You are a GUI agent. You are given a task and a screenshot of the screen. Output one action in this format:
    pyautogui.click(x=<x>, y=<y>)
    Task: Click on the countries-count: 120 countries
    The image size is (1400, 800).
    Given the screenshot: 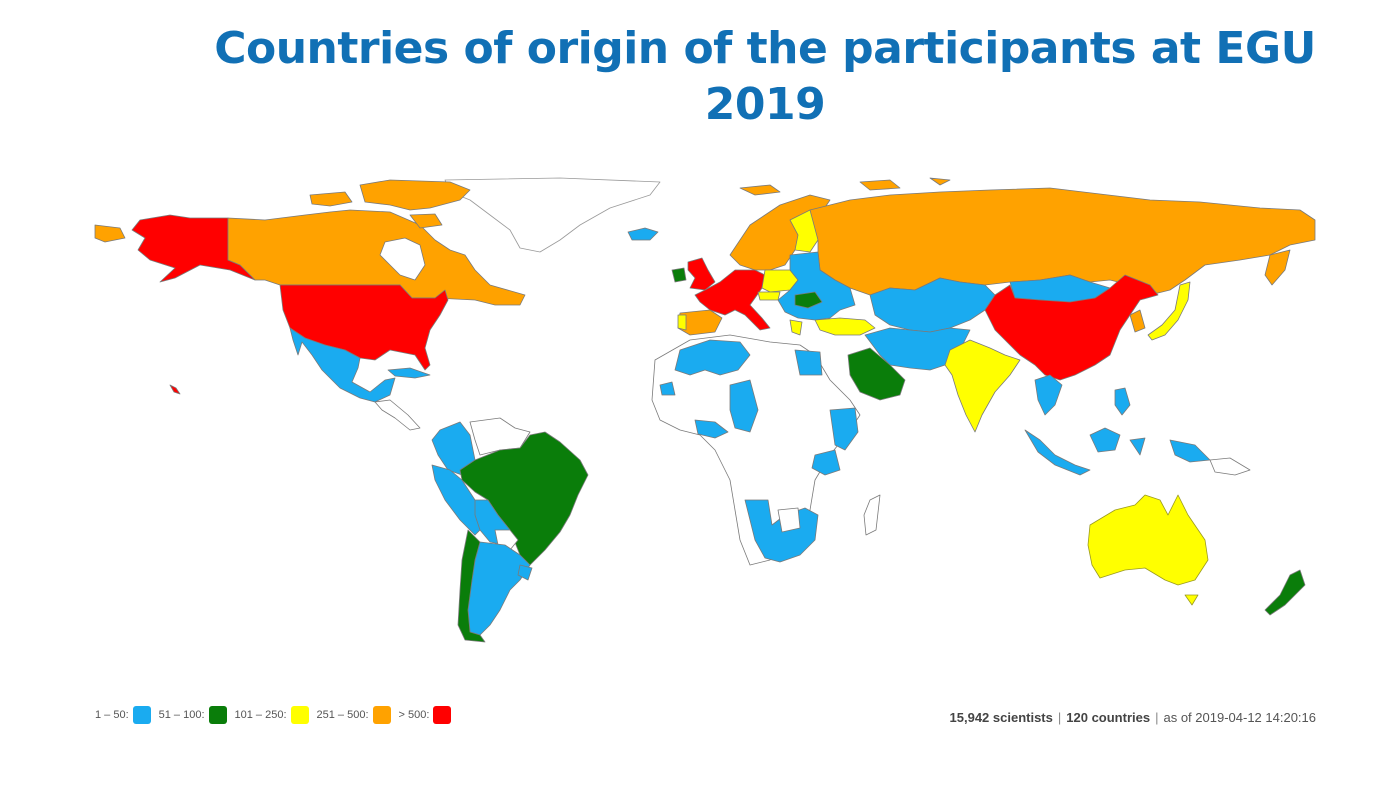 What is the action you would take?
    pyautogui.click(x=1108, y=717)
    